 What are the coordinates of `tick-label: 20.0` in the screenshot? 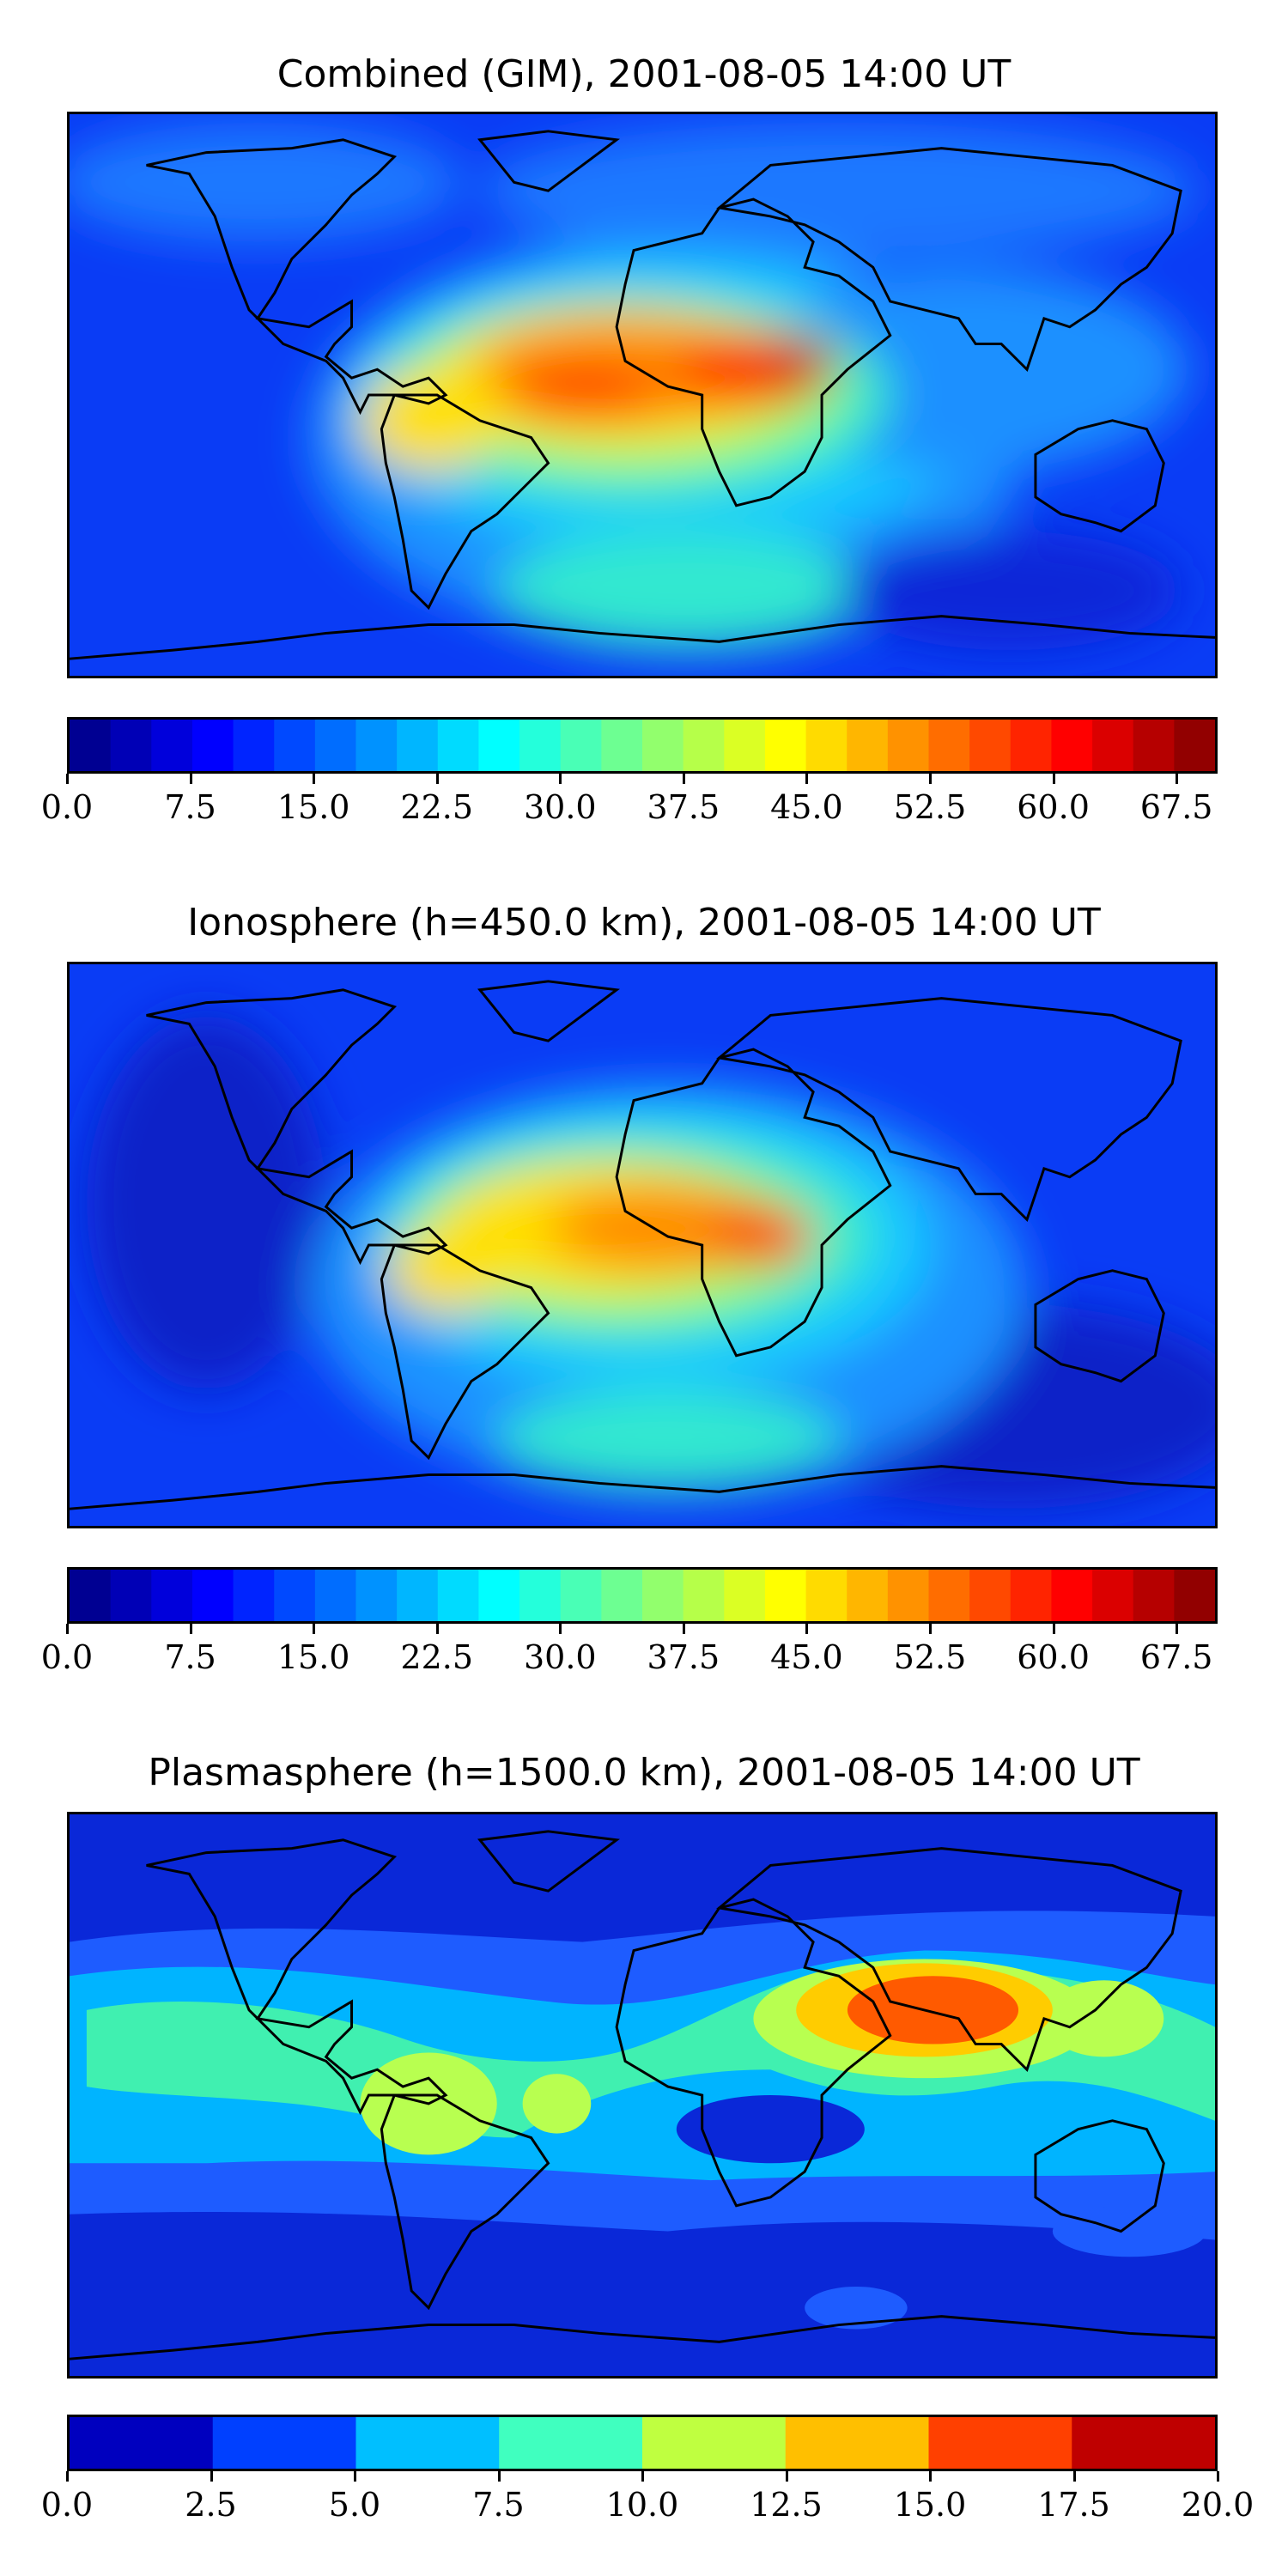 It's located at (1218, 2505).